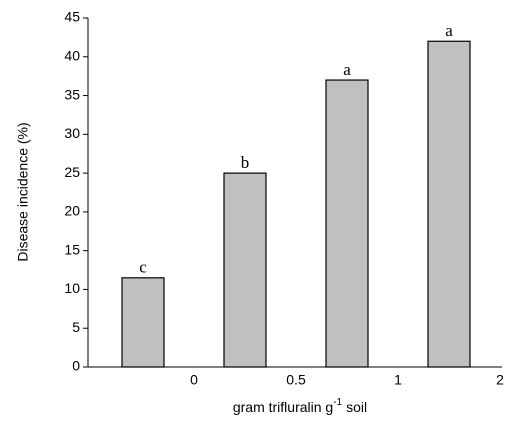  I want to click on x-axis-label-sup: -1, so click(337, 402).